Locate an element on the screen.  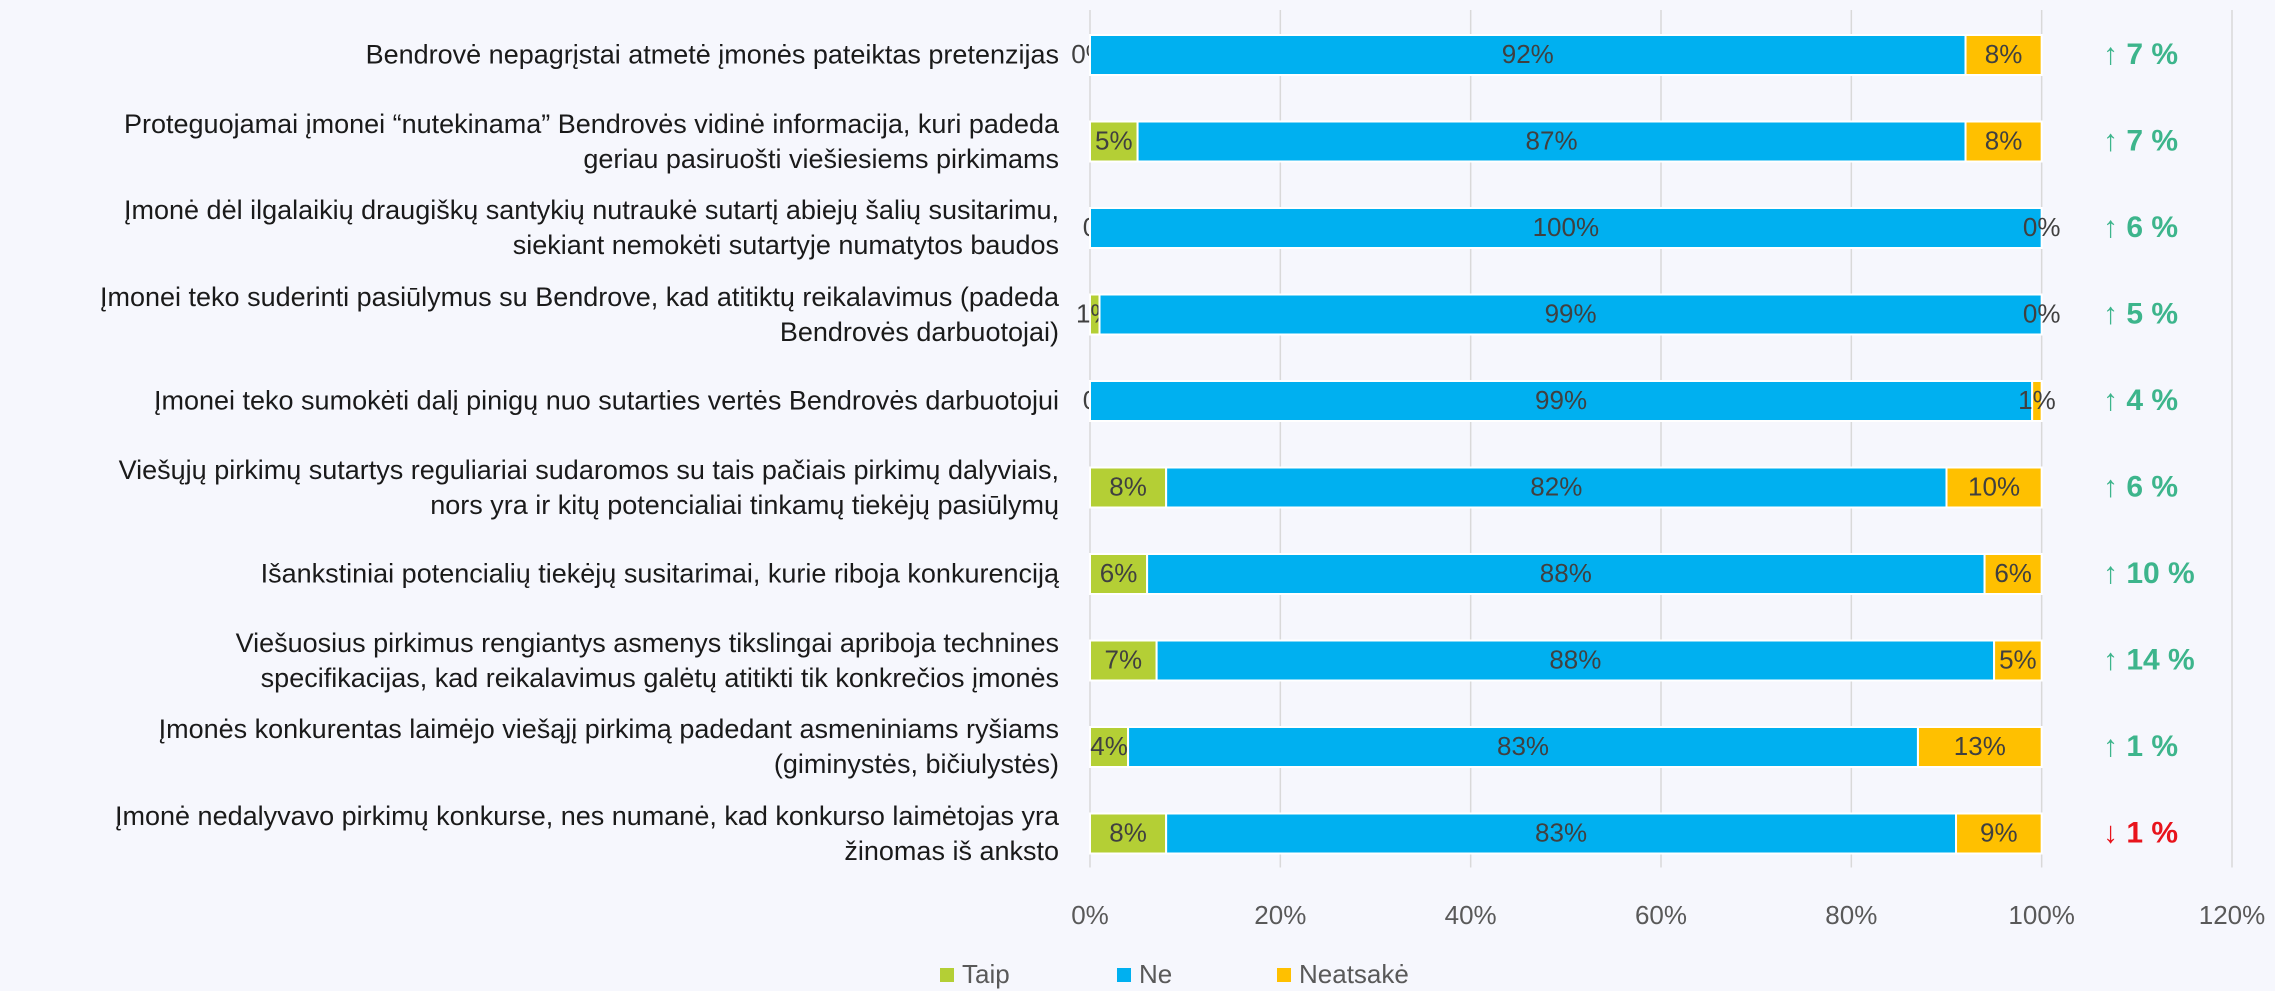
x-tick-label: 120% is located at coordinates (2232, 915).